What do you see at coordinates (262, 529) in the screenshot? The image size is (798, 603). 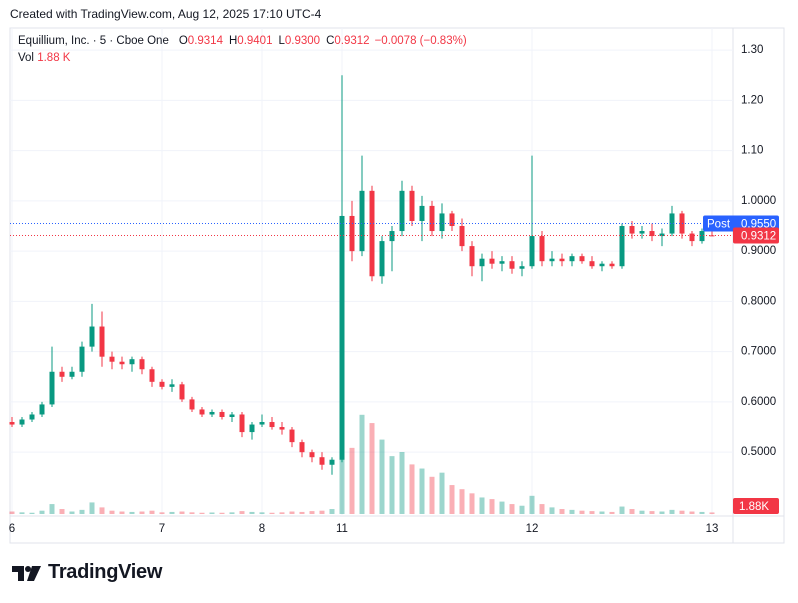 I see `x-tick-label: 8` at bounding box center [262, 529].